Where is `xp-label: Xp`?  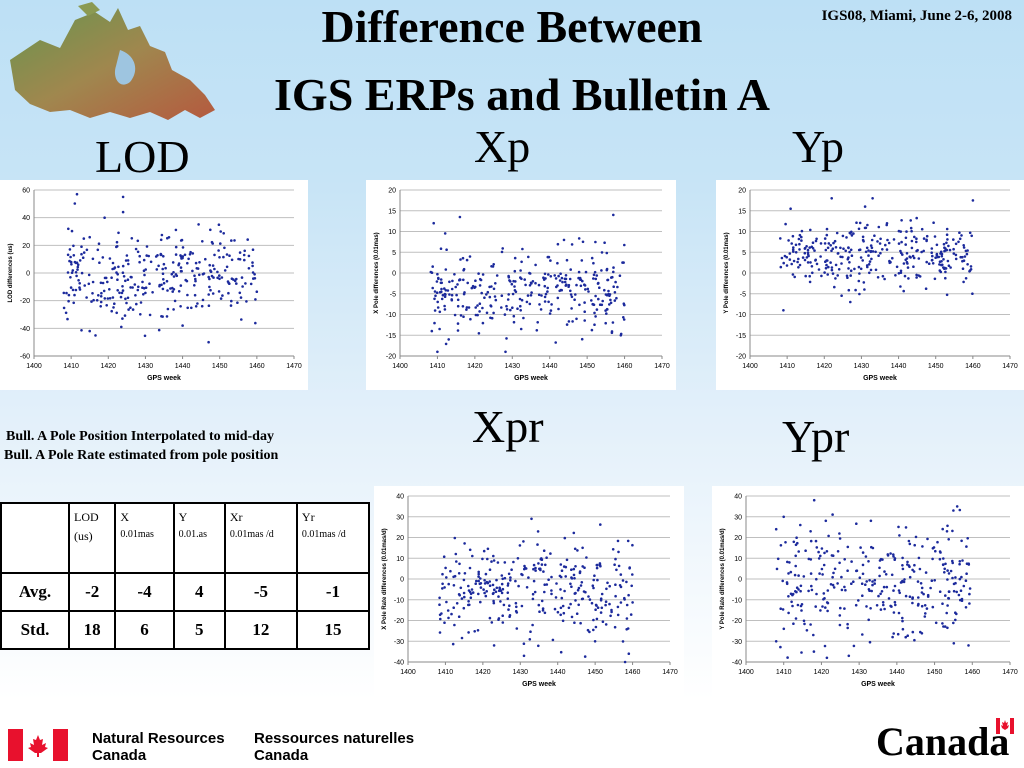 xp-label: Xp is located at coordinates (502, 146).